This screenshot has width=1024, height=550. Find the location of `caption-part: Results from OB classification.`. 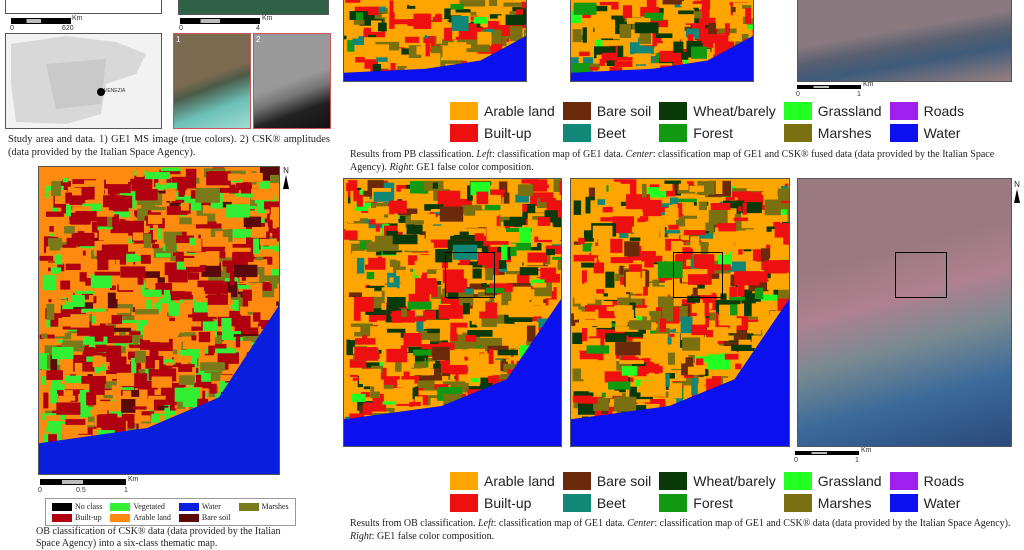

caption-part: Results from OB classification. is located at coordinates (414, 523).